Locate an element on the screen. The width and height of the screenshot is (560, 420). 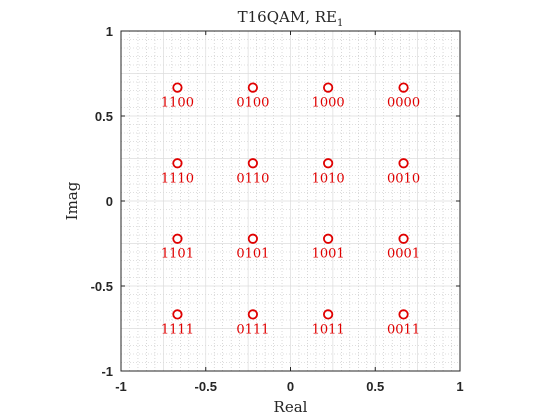
point-bit-label: 0001 is located at coordinates (403, 254).